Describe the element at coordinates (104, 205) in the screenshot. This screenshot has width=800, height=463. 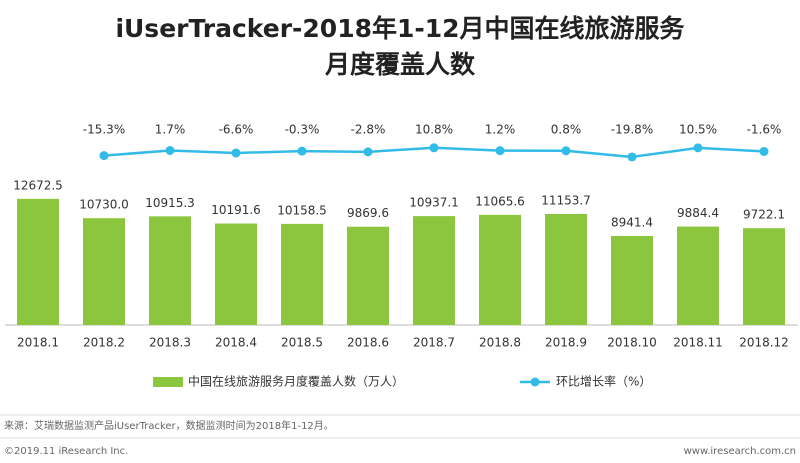
I see `bar-label: 10730.0` at that location.